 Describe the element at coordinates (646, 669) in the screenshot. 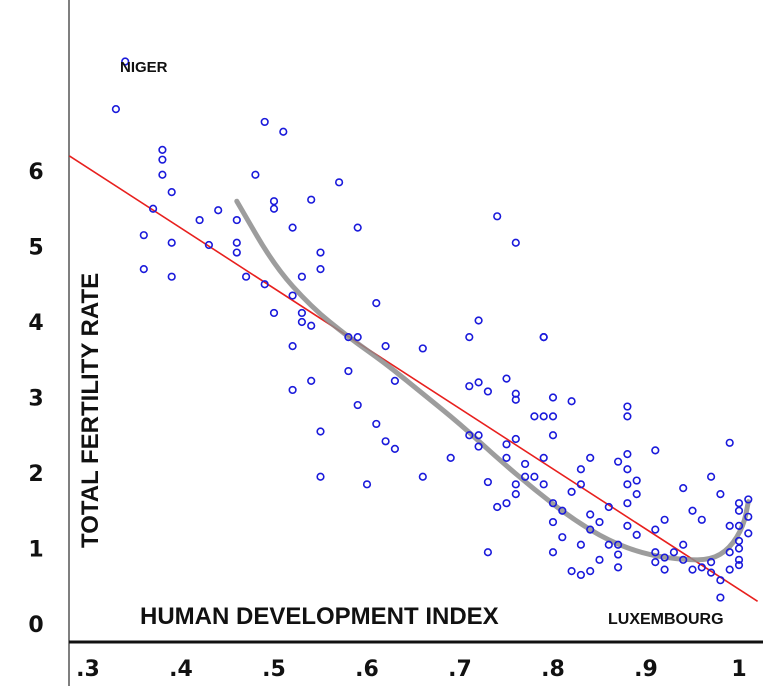

I see `x-tick-label: .9` at that location.